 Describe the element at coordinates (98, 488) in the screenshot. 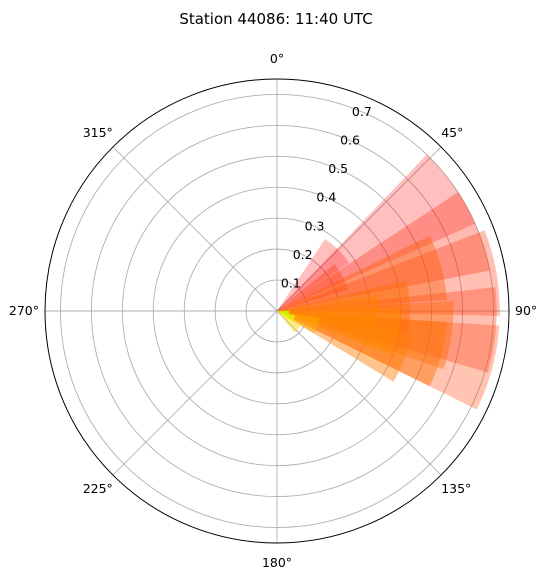

I see `theta-tick-label: 225°` at that location.